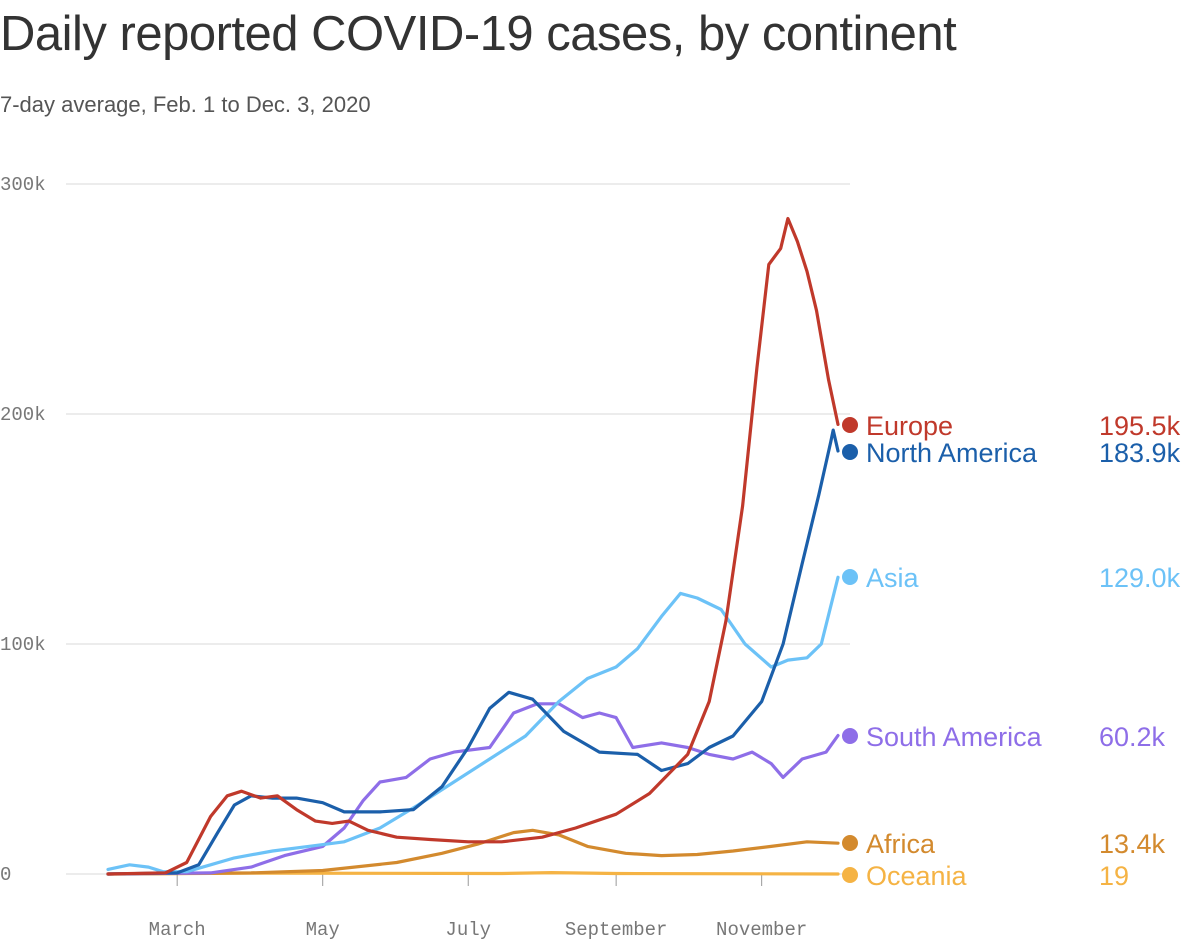  I want to click on series-label-north-america: North America, so click(952, 453).